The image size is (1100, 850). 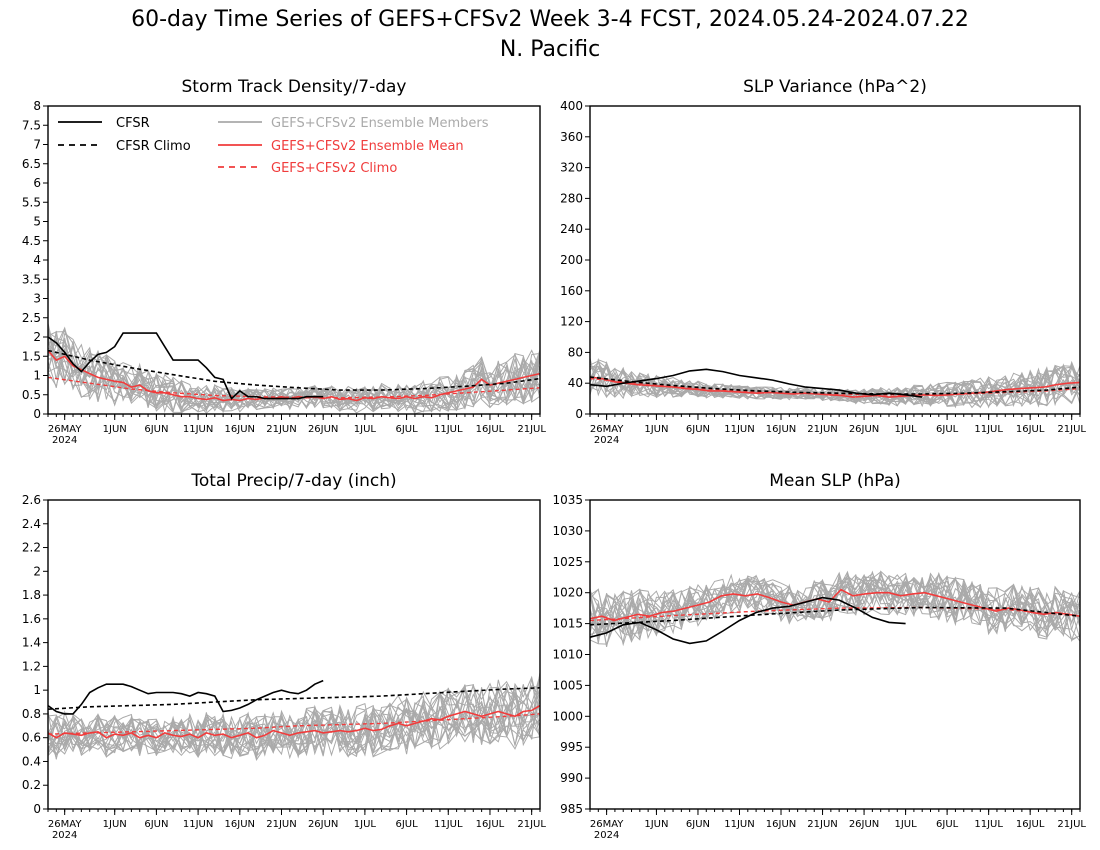 I want to click on panel-title: Total Precip/7-day (inch), so click(x=293, y=481).